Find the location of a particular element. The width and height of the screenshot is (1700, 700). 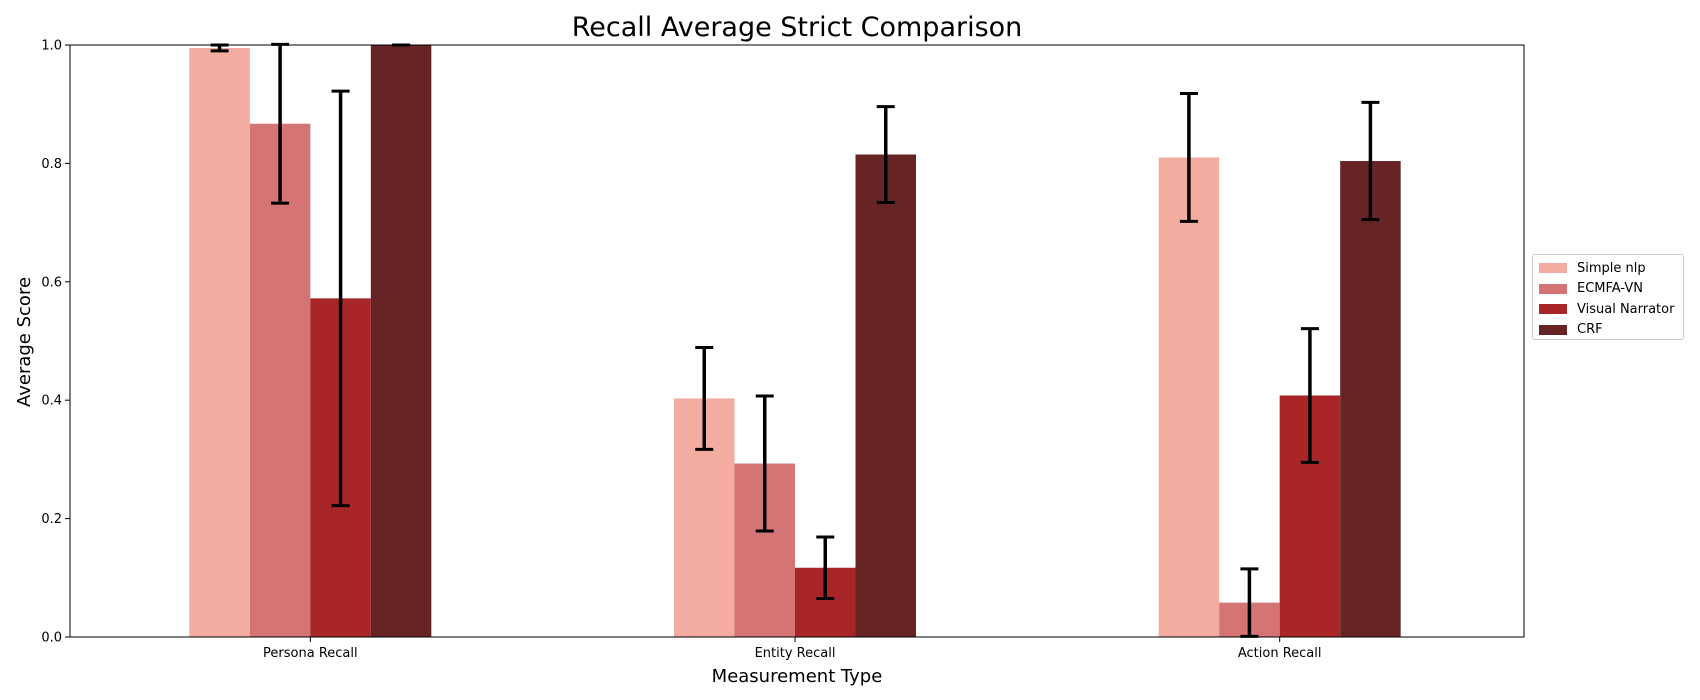

legend-label: Simple nlp is located at coordinates (1611, 268).